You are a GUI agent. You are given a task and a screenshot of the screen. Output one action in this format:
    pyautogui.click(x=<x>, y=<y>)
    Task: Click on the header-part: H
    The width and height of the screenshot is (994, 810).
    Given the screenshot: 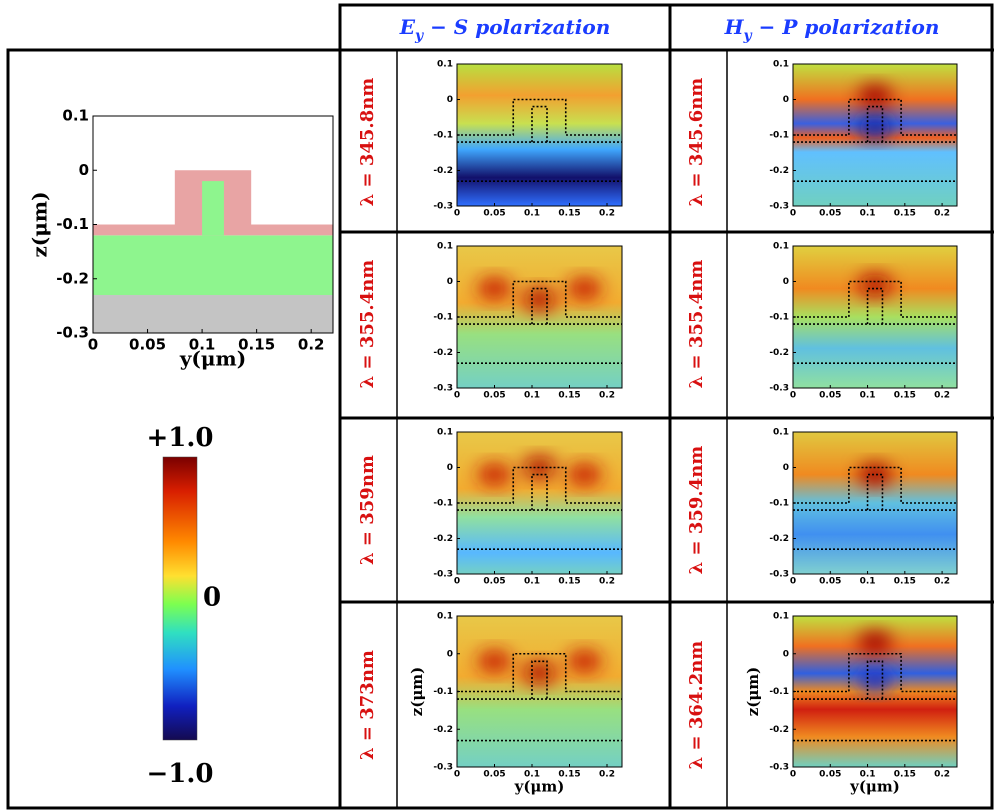 What is the action you would take?
    pyautogui.click(x=734, y=27)
    